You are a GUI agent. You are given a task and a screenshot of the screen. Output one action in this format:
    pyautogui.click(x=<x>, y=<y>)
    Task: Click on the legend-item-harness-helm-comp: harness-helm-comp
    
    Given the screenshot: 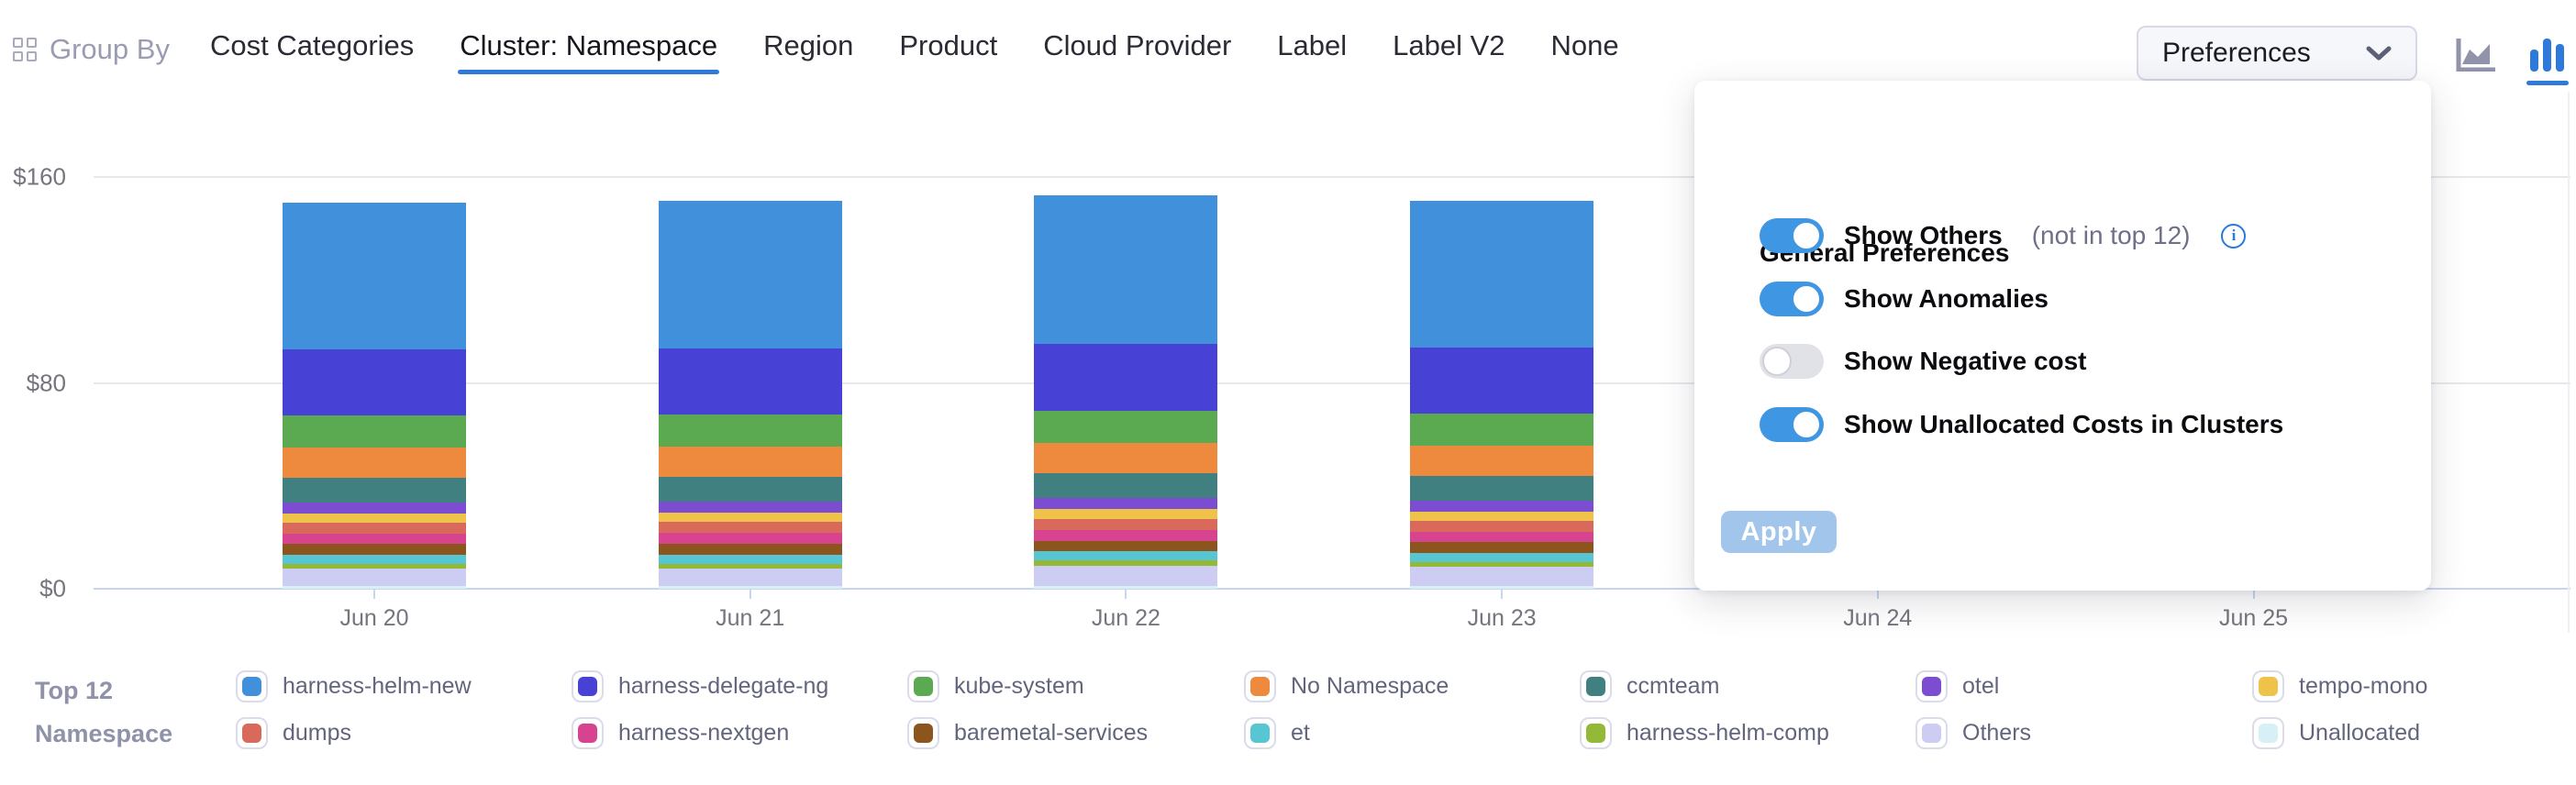 What is the action you would take?
    pyautogui.click(x=1704, y=733)
    